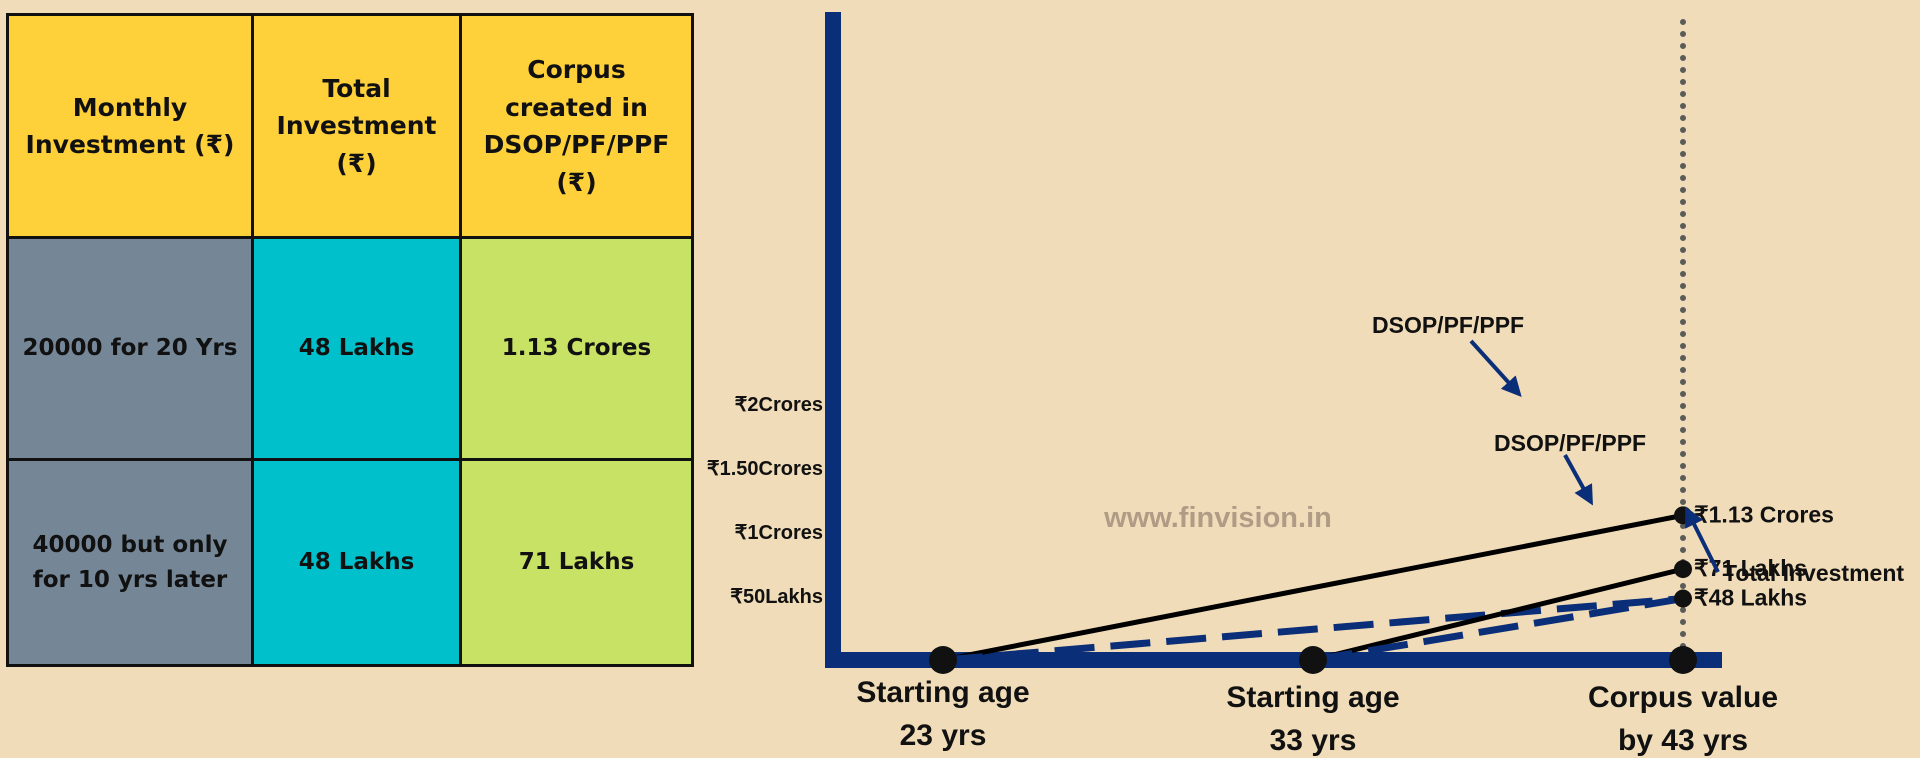 The width and height of the screenshot is (1920, 758). Describe the element at coordinates (1750, 598) in the screenshot. I see `end-value-label: ₹48 Lakhs` at that location.